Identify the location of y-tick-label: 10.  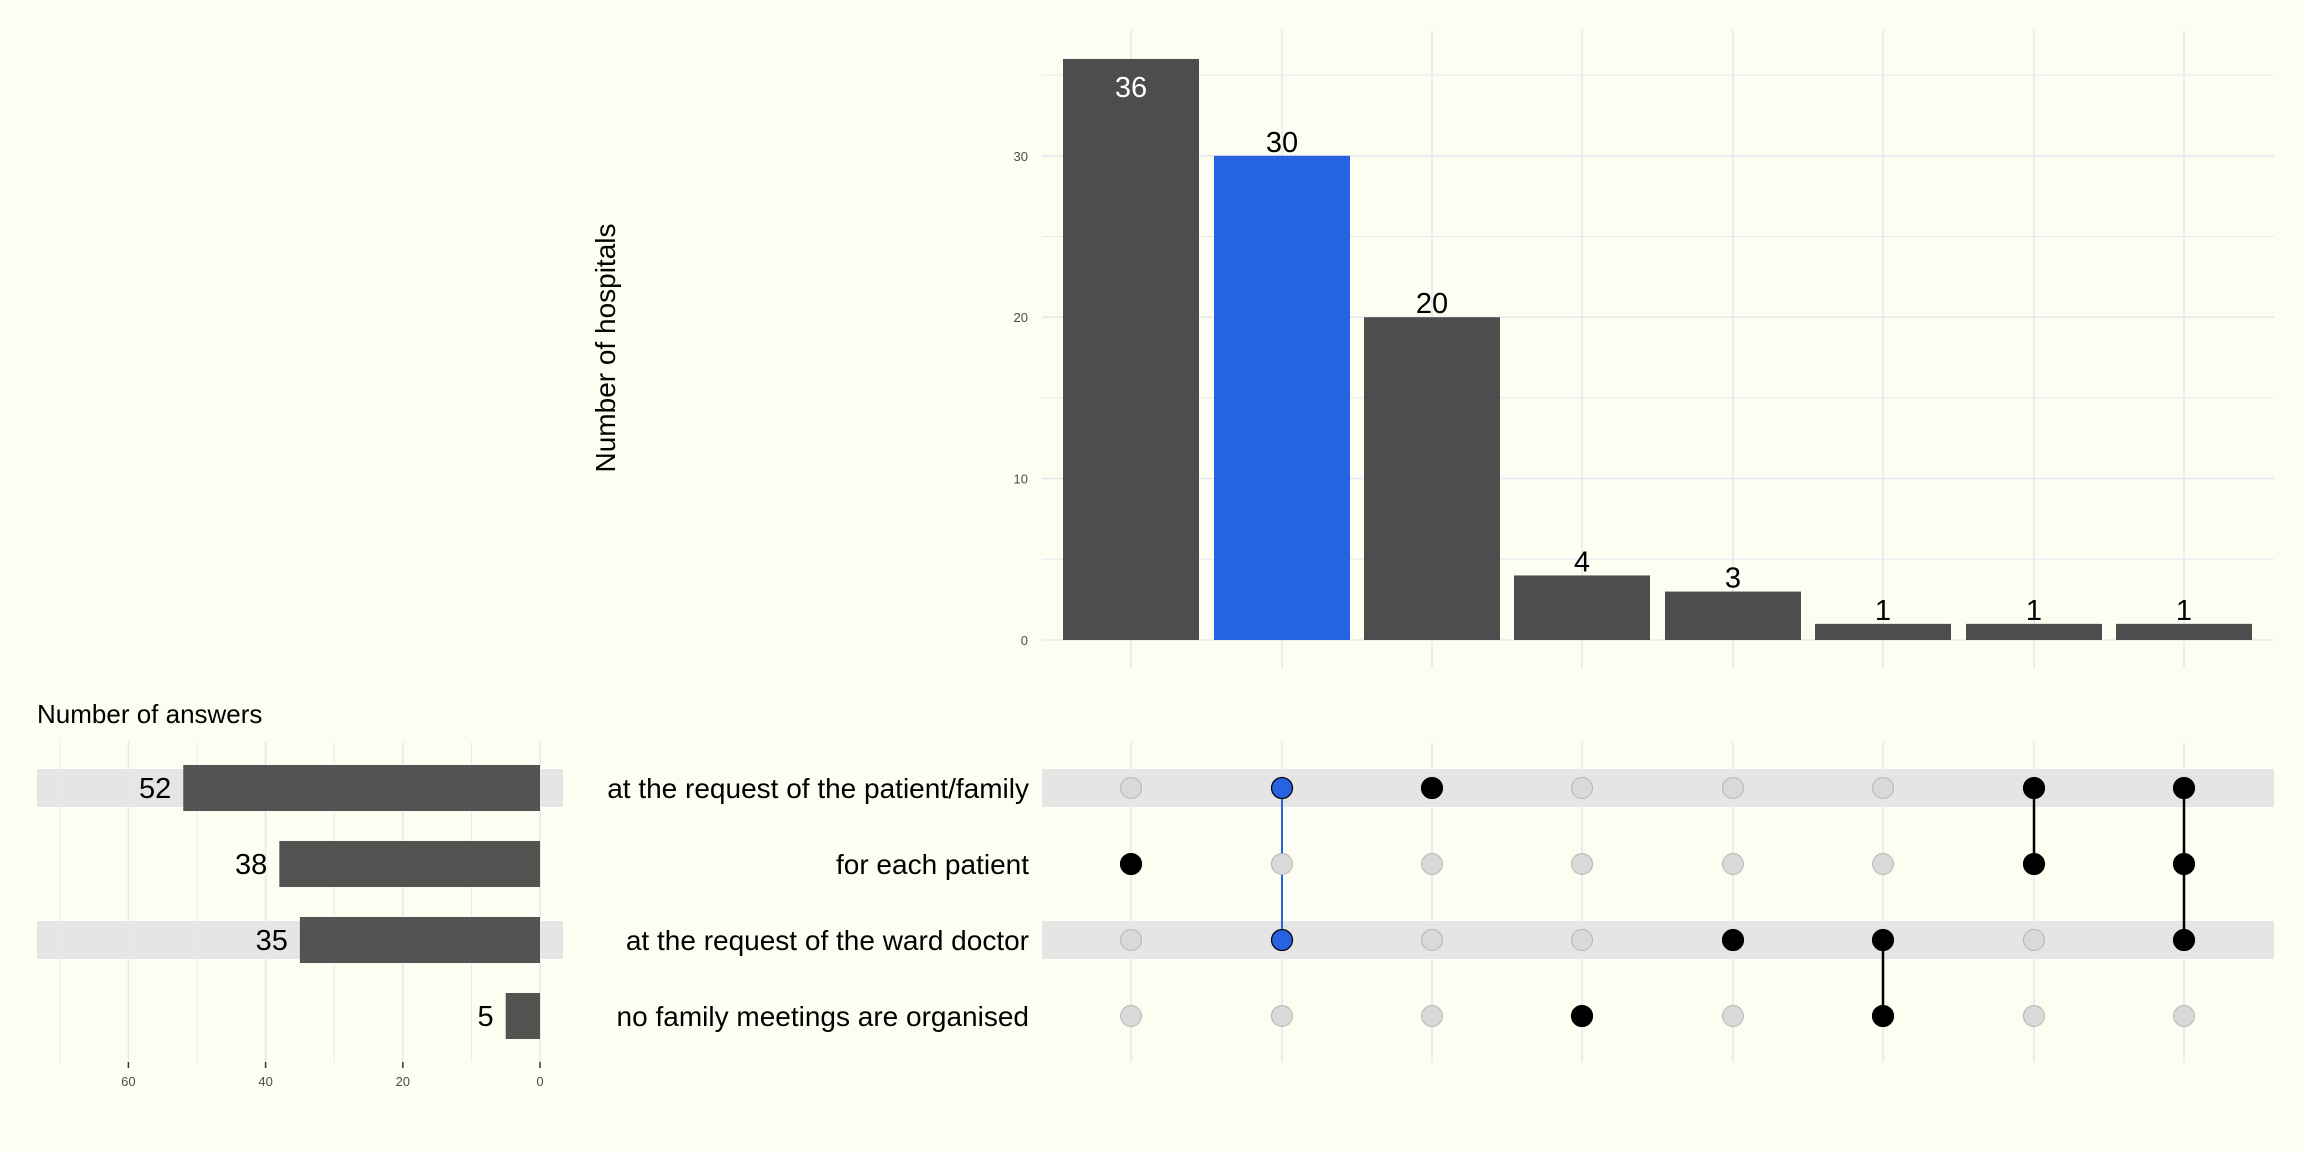
(1021, 479).